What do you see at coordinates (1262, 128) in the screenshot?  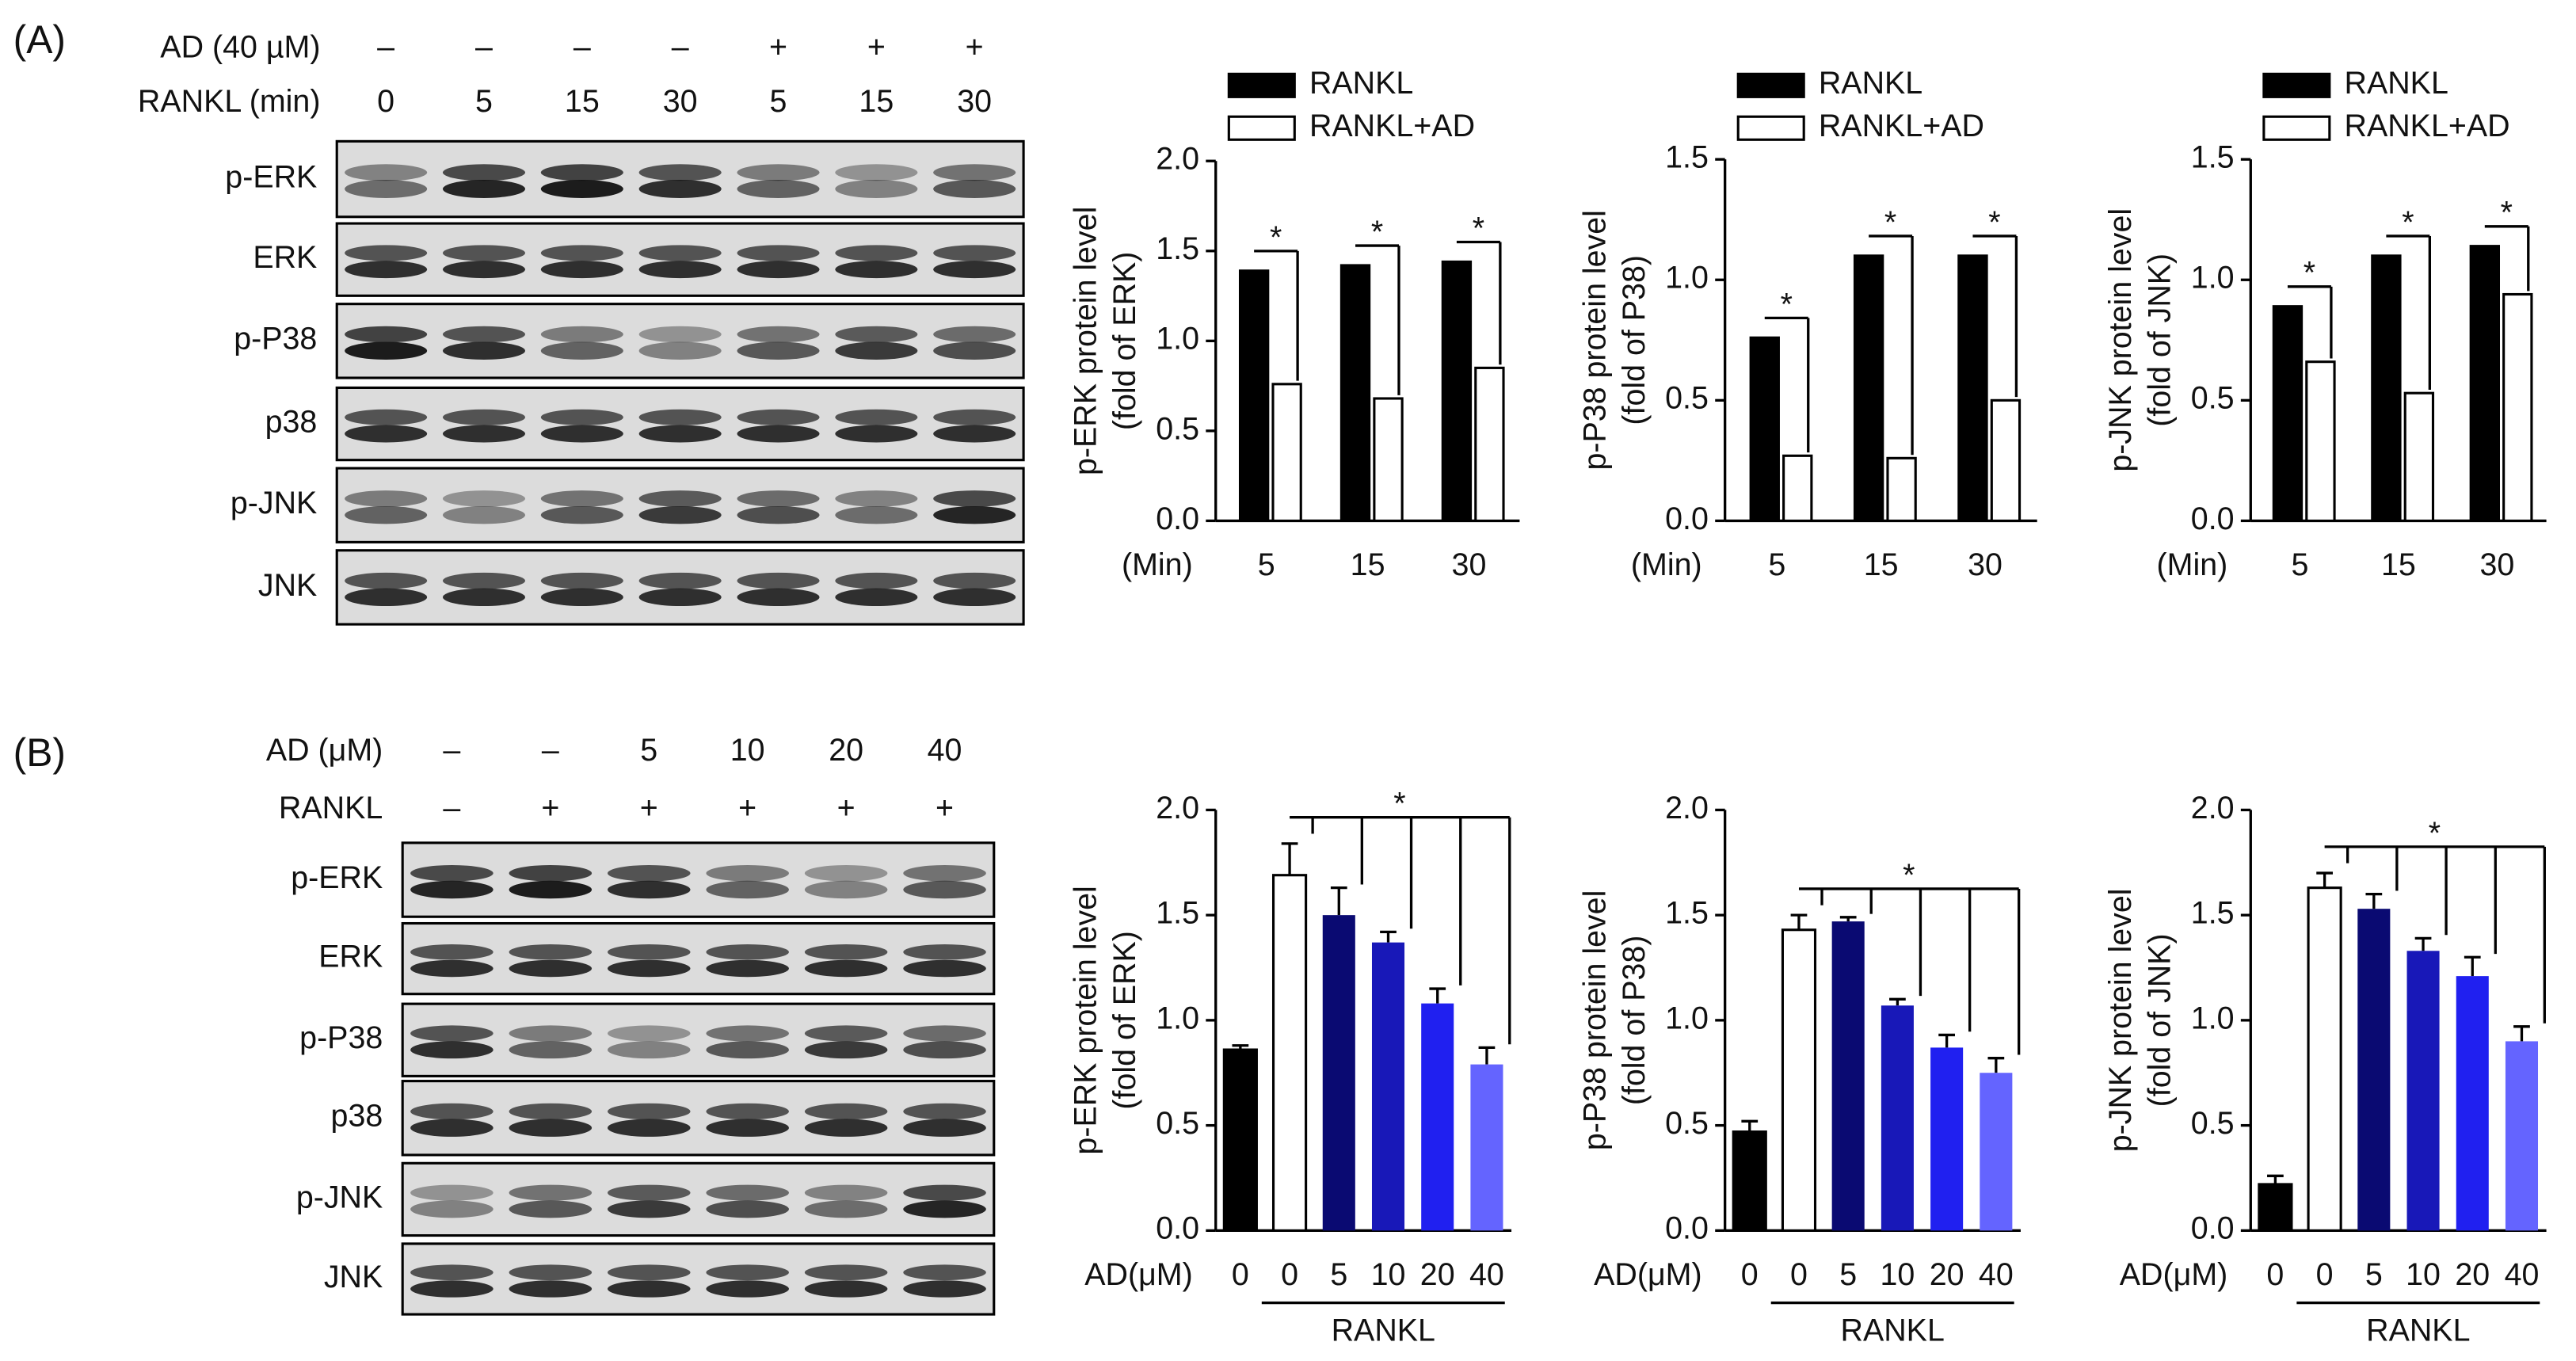 I see `legend-swatch` at bounding box center [1262, 128].